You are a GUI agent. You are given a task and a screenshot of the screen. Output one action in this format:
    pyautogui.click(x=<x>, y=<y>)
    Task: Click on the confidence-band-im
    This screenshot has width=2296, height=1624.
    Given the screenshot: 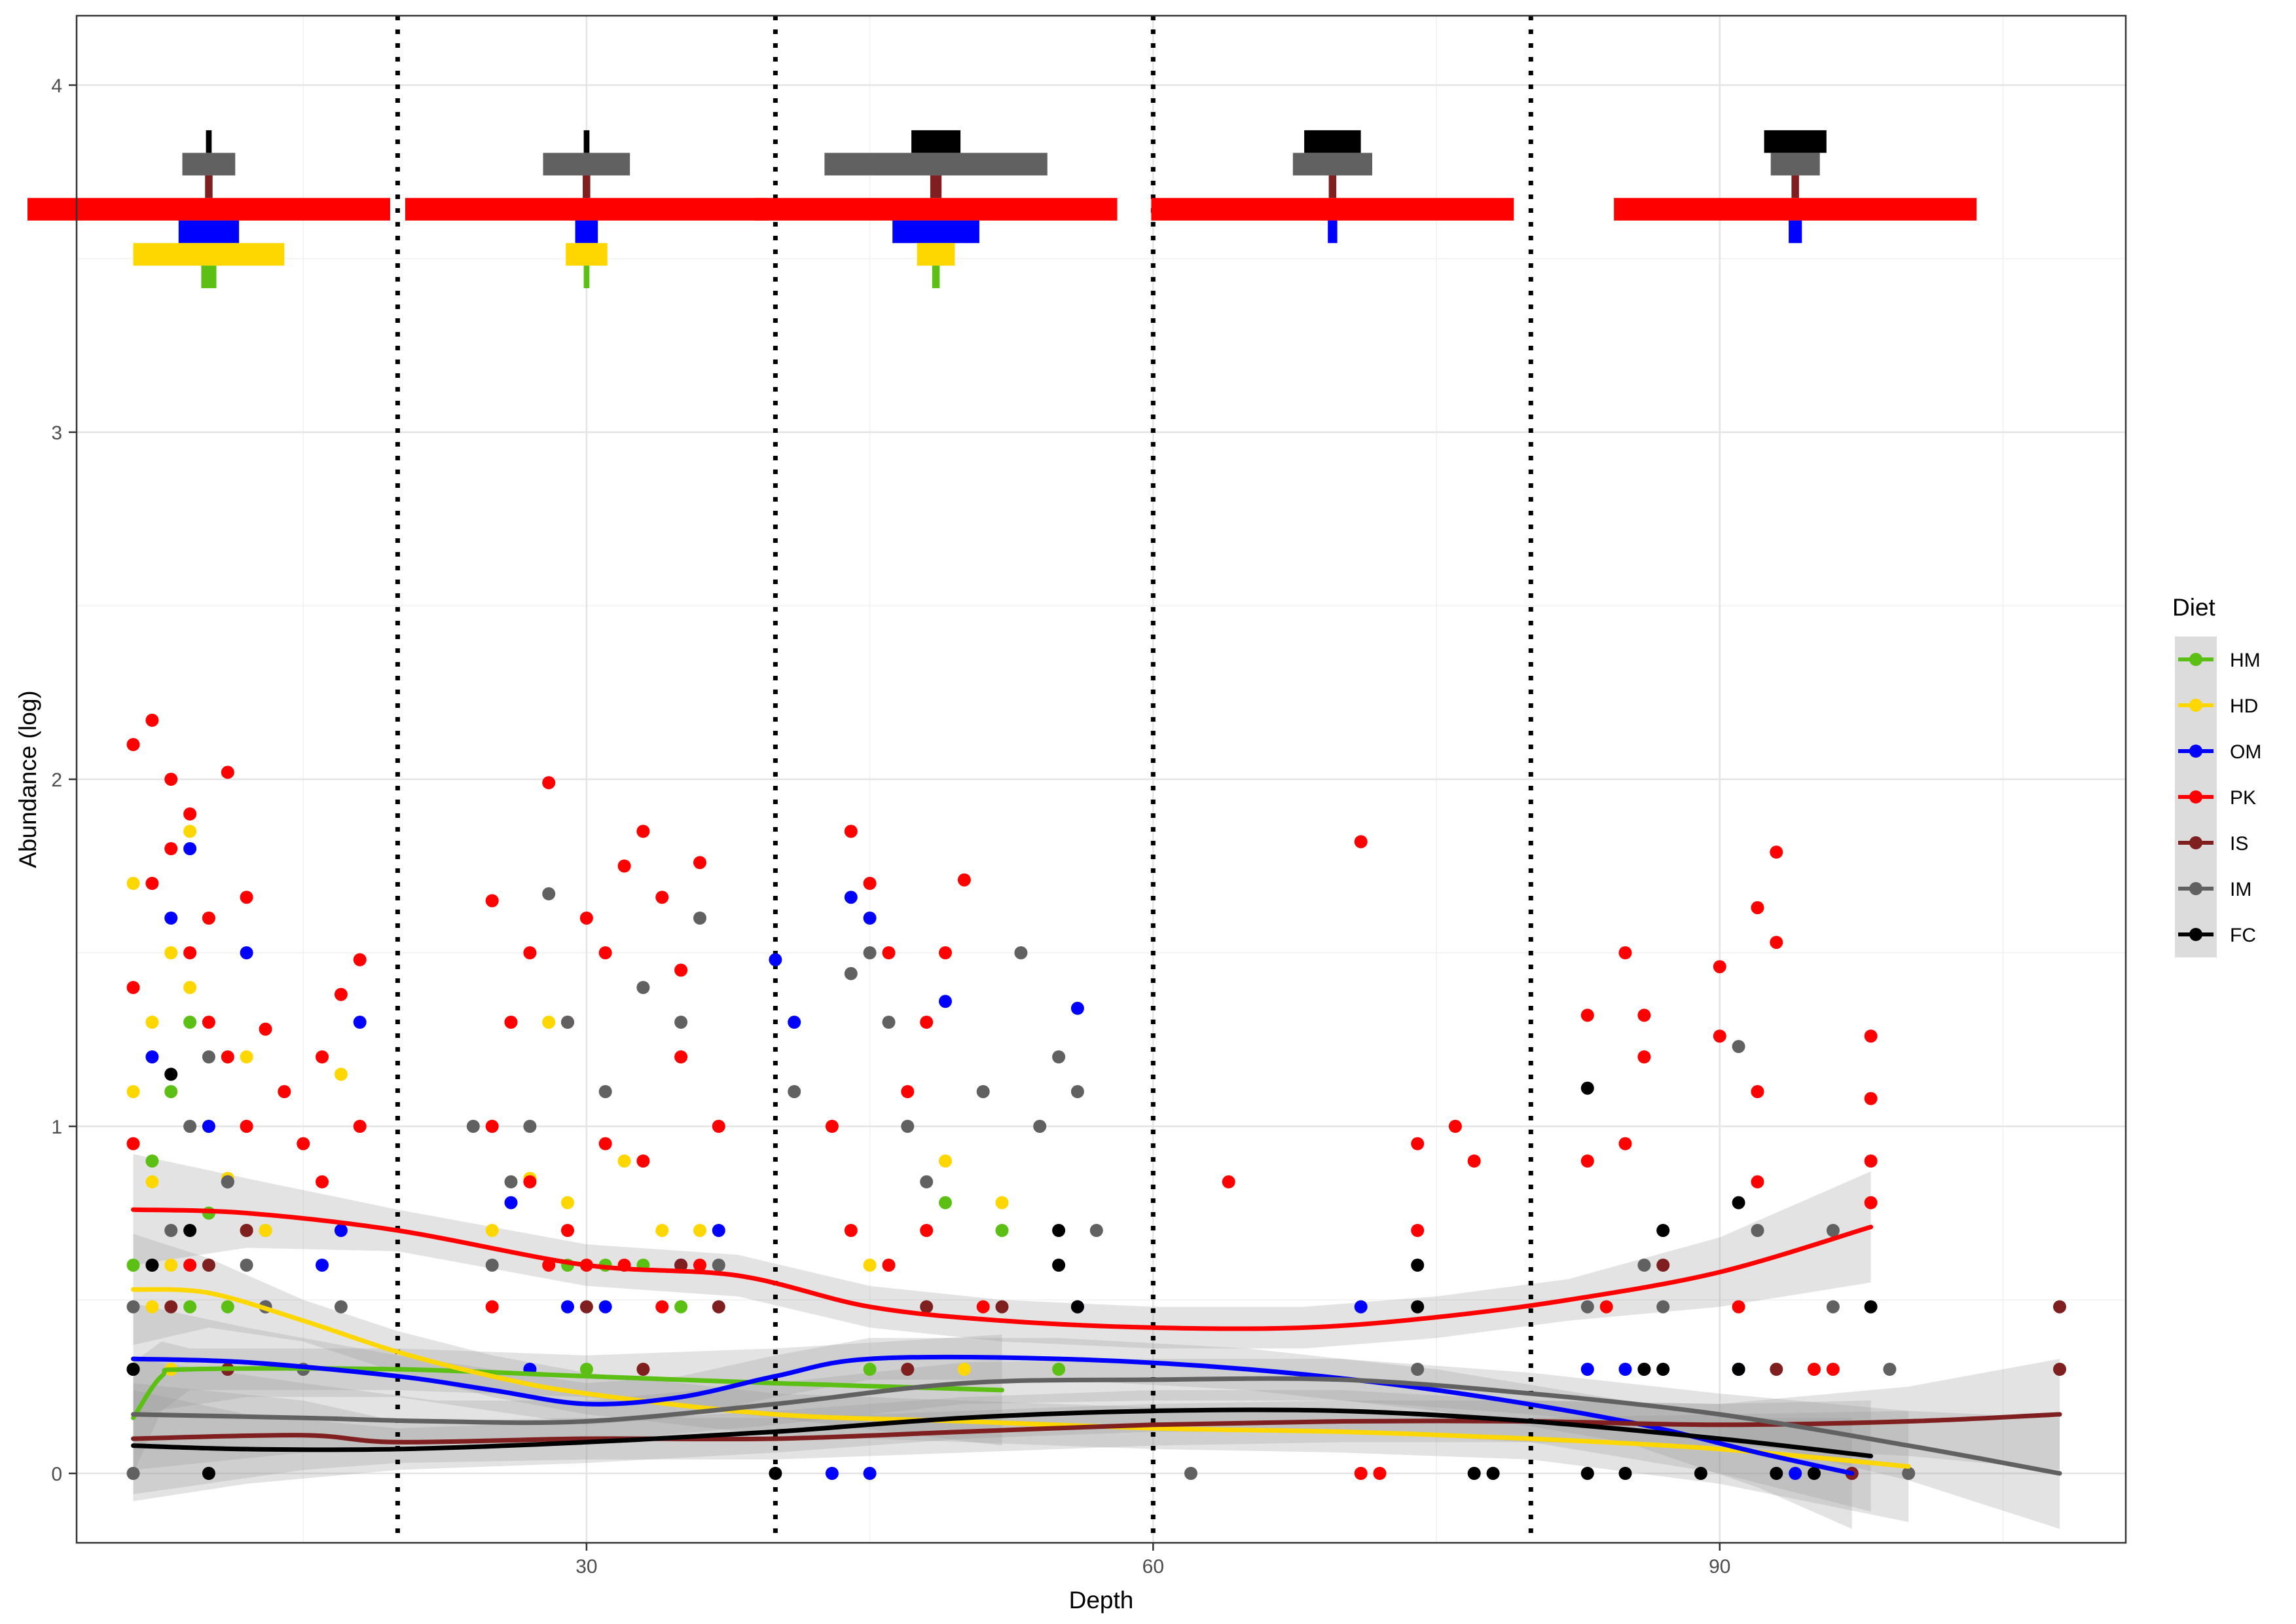 What is the action you would take?
    pyautogui.click(x=1096, y=1444)
    